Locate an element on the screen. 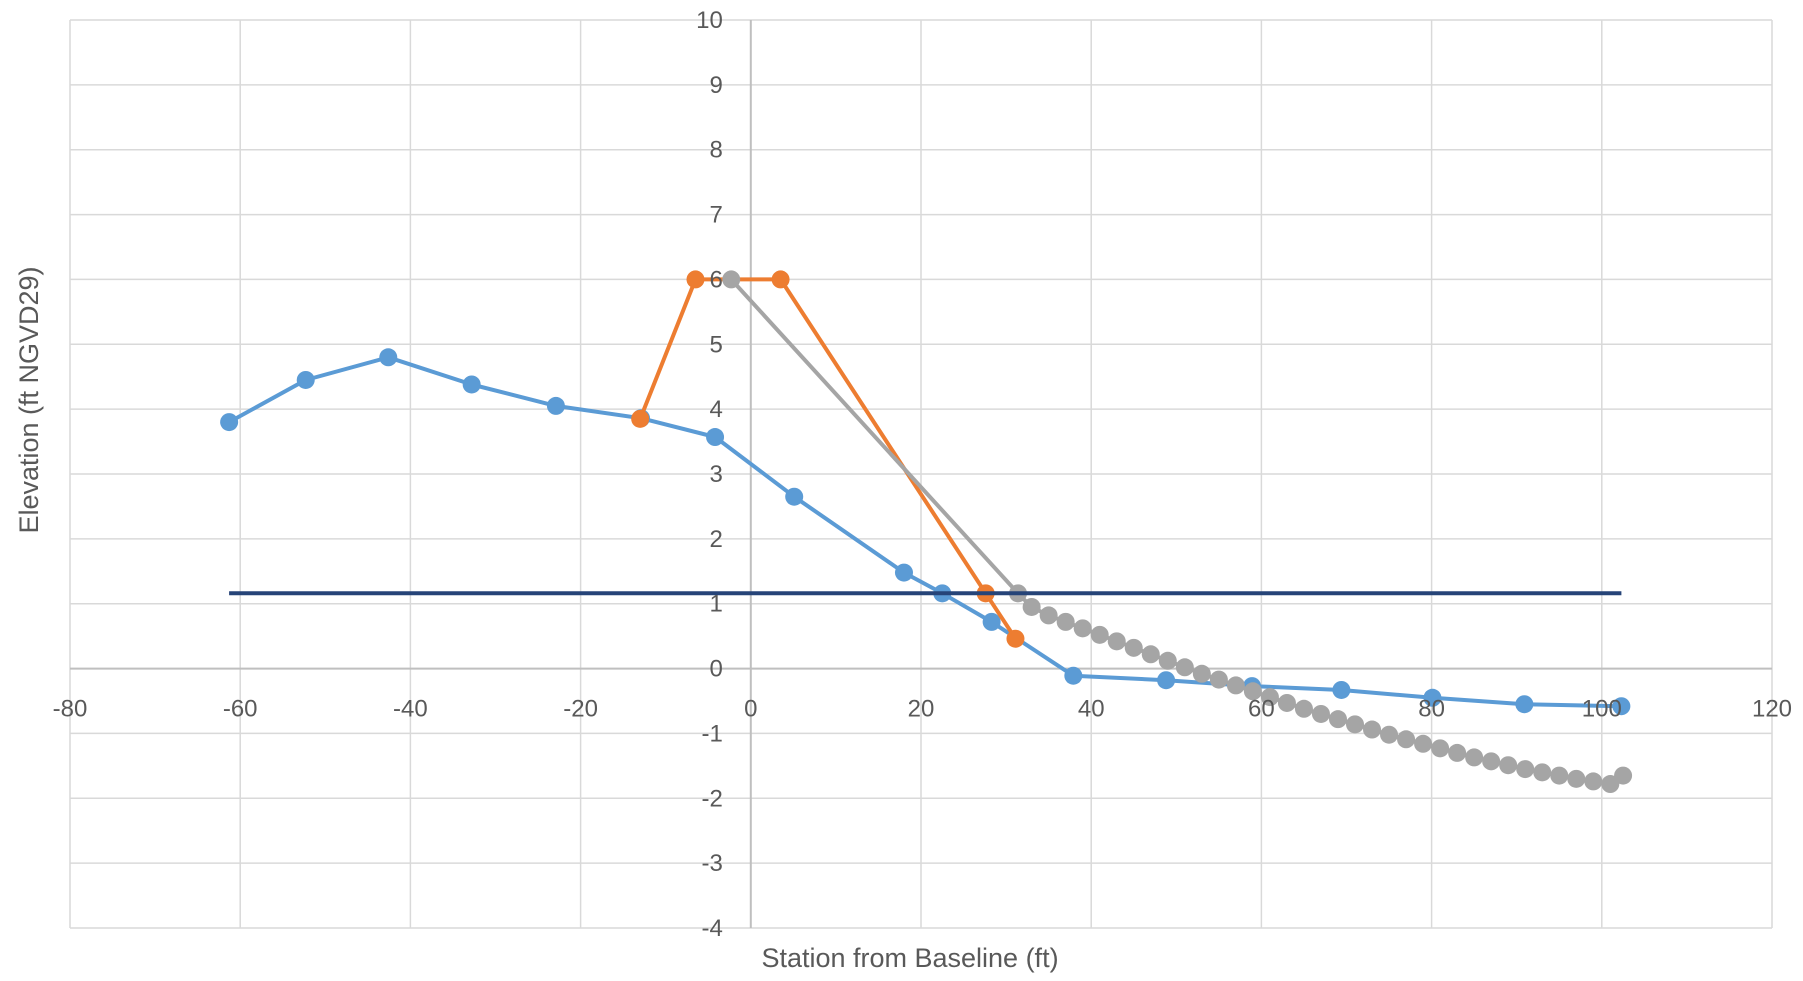 The width and height of the screenshot is (1803, 981). x-tick-label: 0 is located at coordinates (750, 709).